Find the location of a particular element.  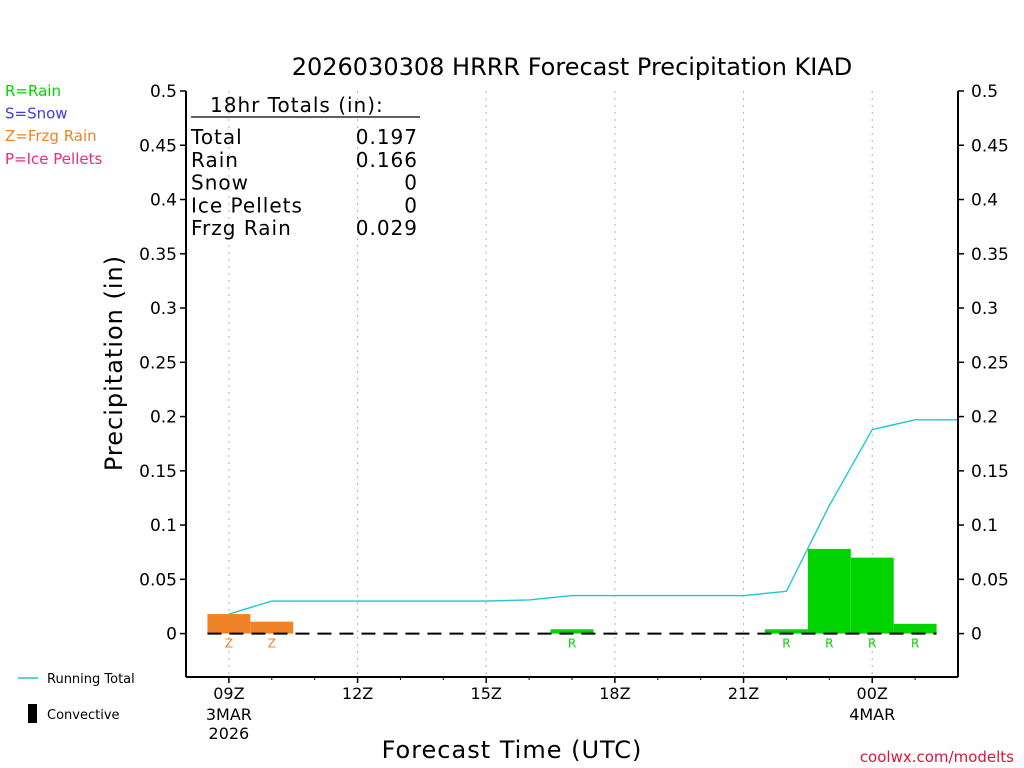

totals-value: 0.197 is located at coordinates (387, 137).